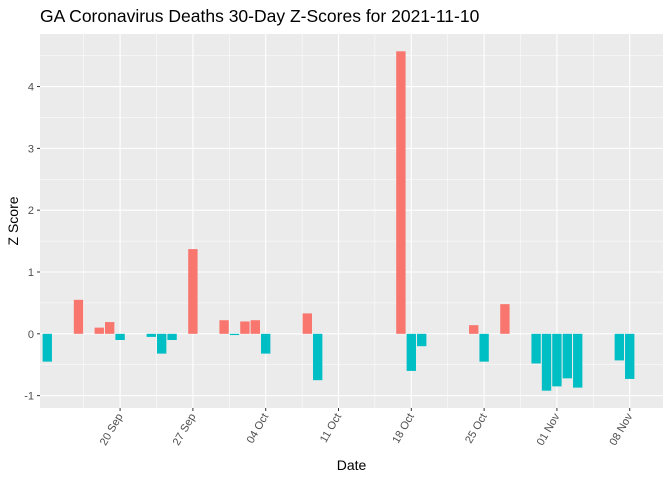  What do you see at coordinates (185, 430) in the screenshot?
I see `x-tick-label: 27 Sep` at bounding box center [185, 430].